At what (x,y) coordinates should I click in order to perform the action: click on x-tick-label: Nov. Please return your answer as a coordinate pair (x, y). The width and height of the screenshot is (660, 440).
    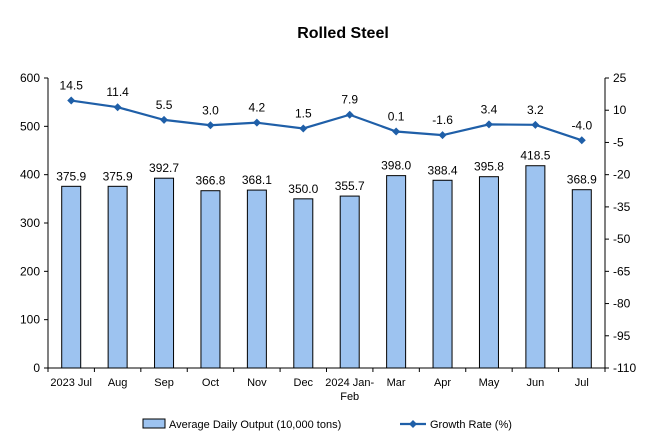
    Looking at the image, I should click on (257, 383).